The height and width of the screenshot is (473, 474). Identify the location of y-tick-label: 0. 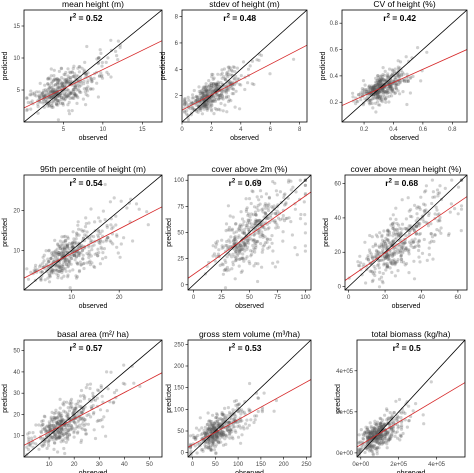
(340, 288).